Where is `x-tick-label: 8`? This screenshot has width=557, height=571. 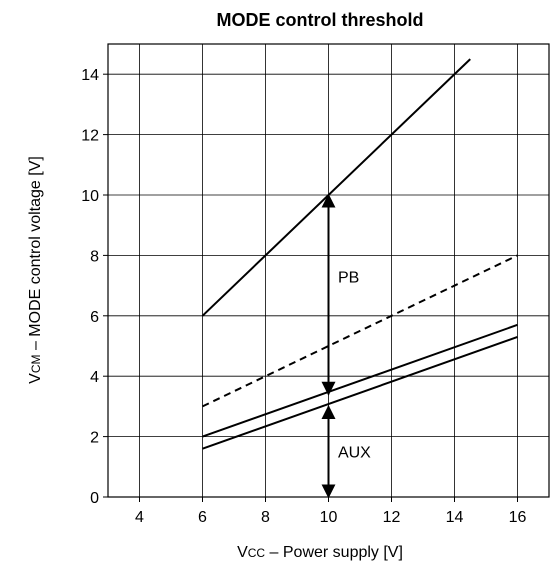
x-tick-label: 8 is located at coordinates (265, 517).